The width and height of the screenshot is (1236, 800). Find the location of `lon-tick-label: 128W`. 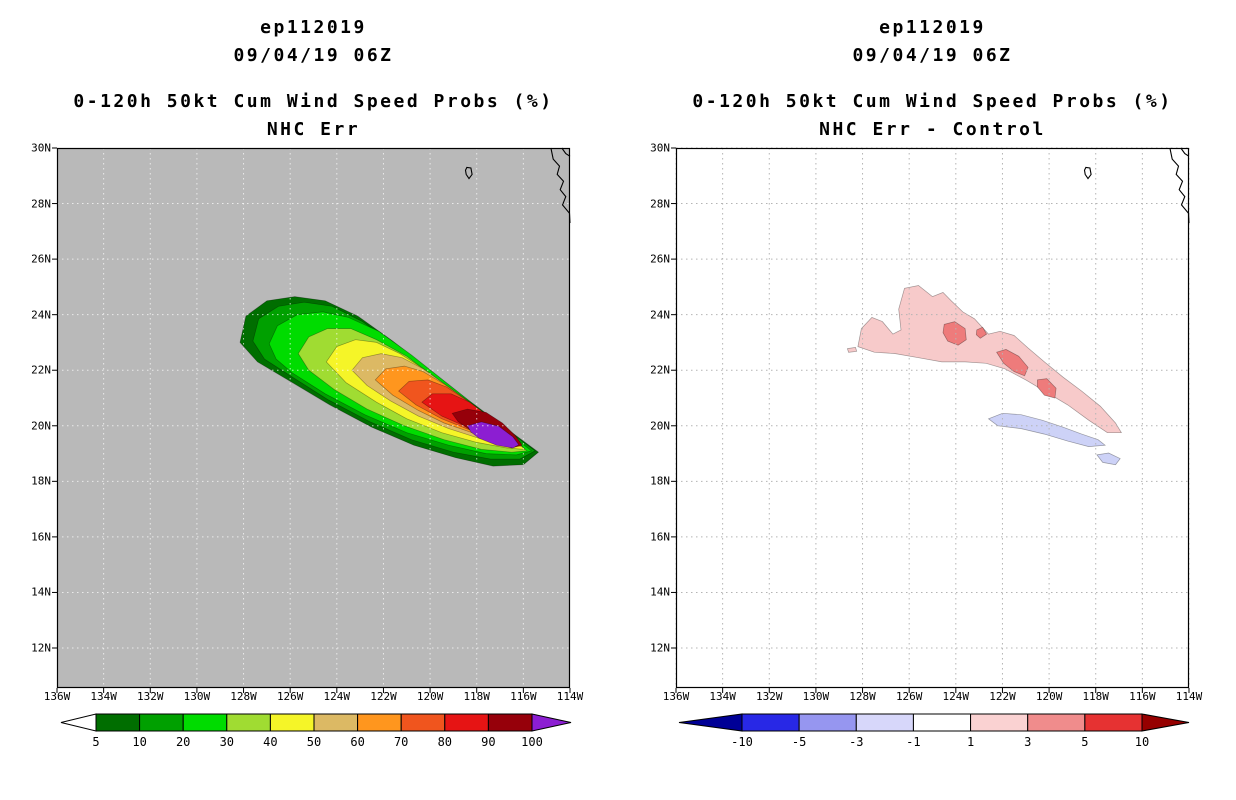

lon-tick-label: 128W is located at coordinates (862, 696).